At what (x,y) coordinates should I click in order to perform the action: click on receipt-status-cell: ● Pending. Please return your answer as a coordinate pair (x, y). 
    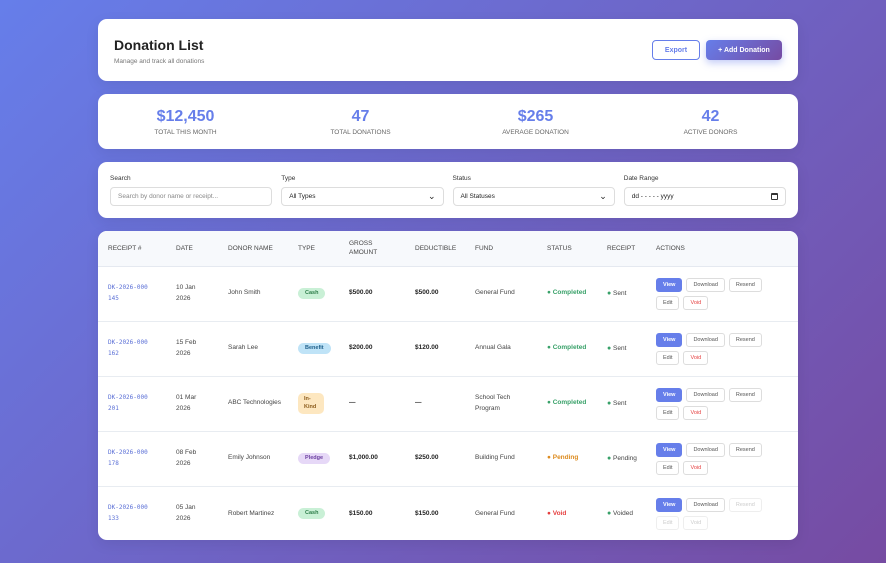
    Looking at the image, I should click on (621, 459).